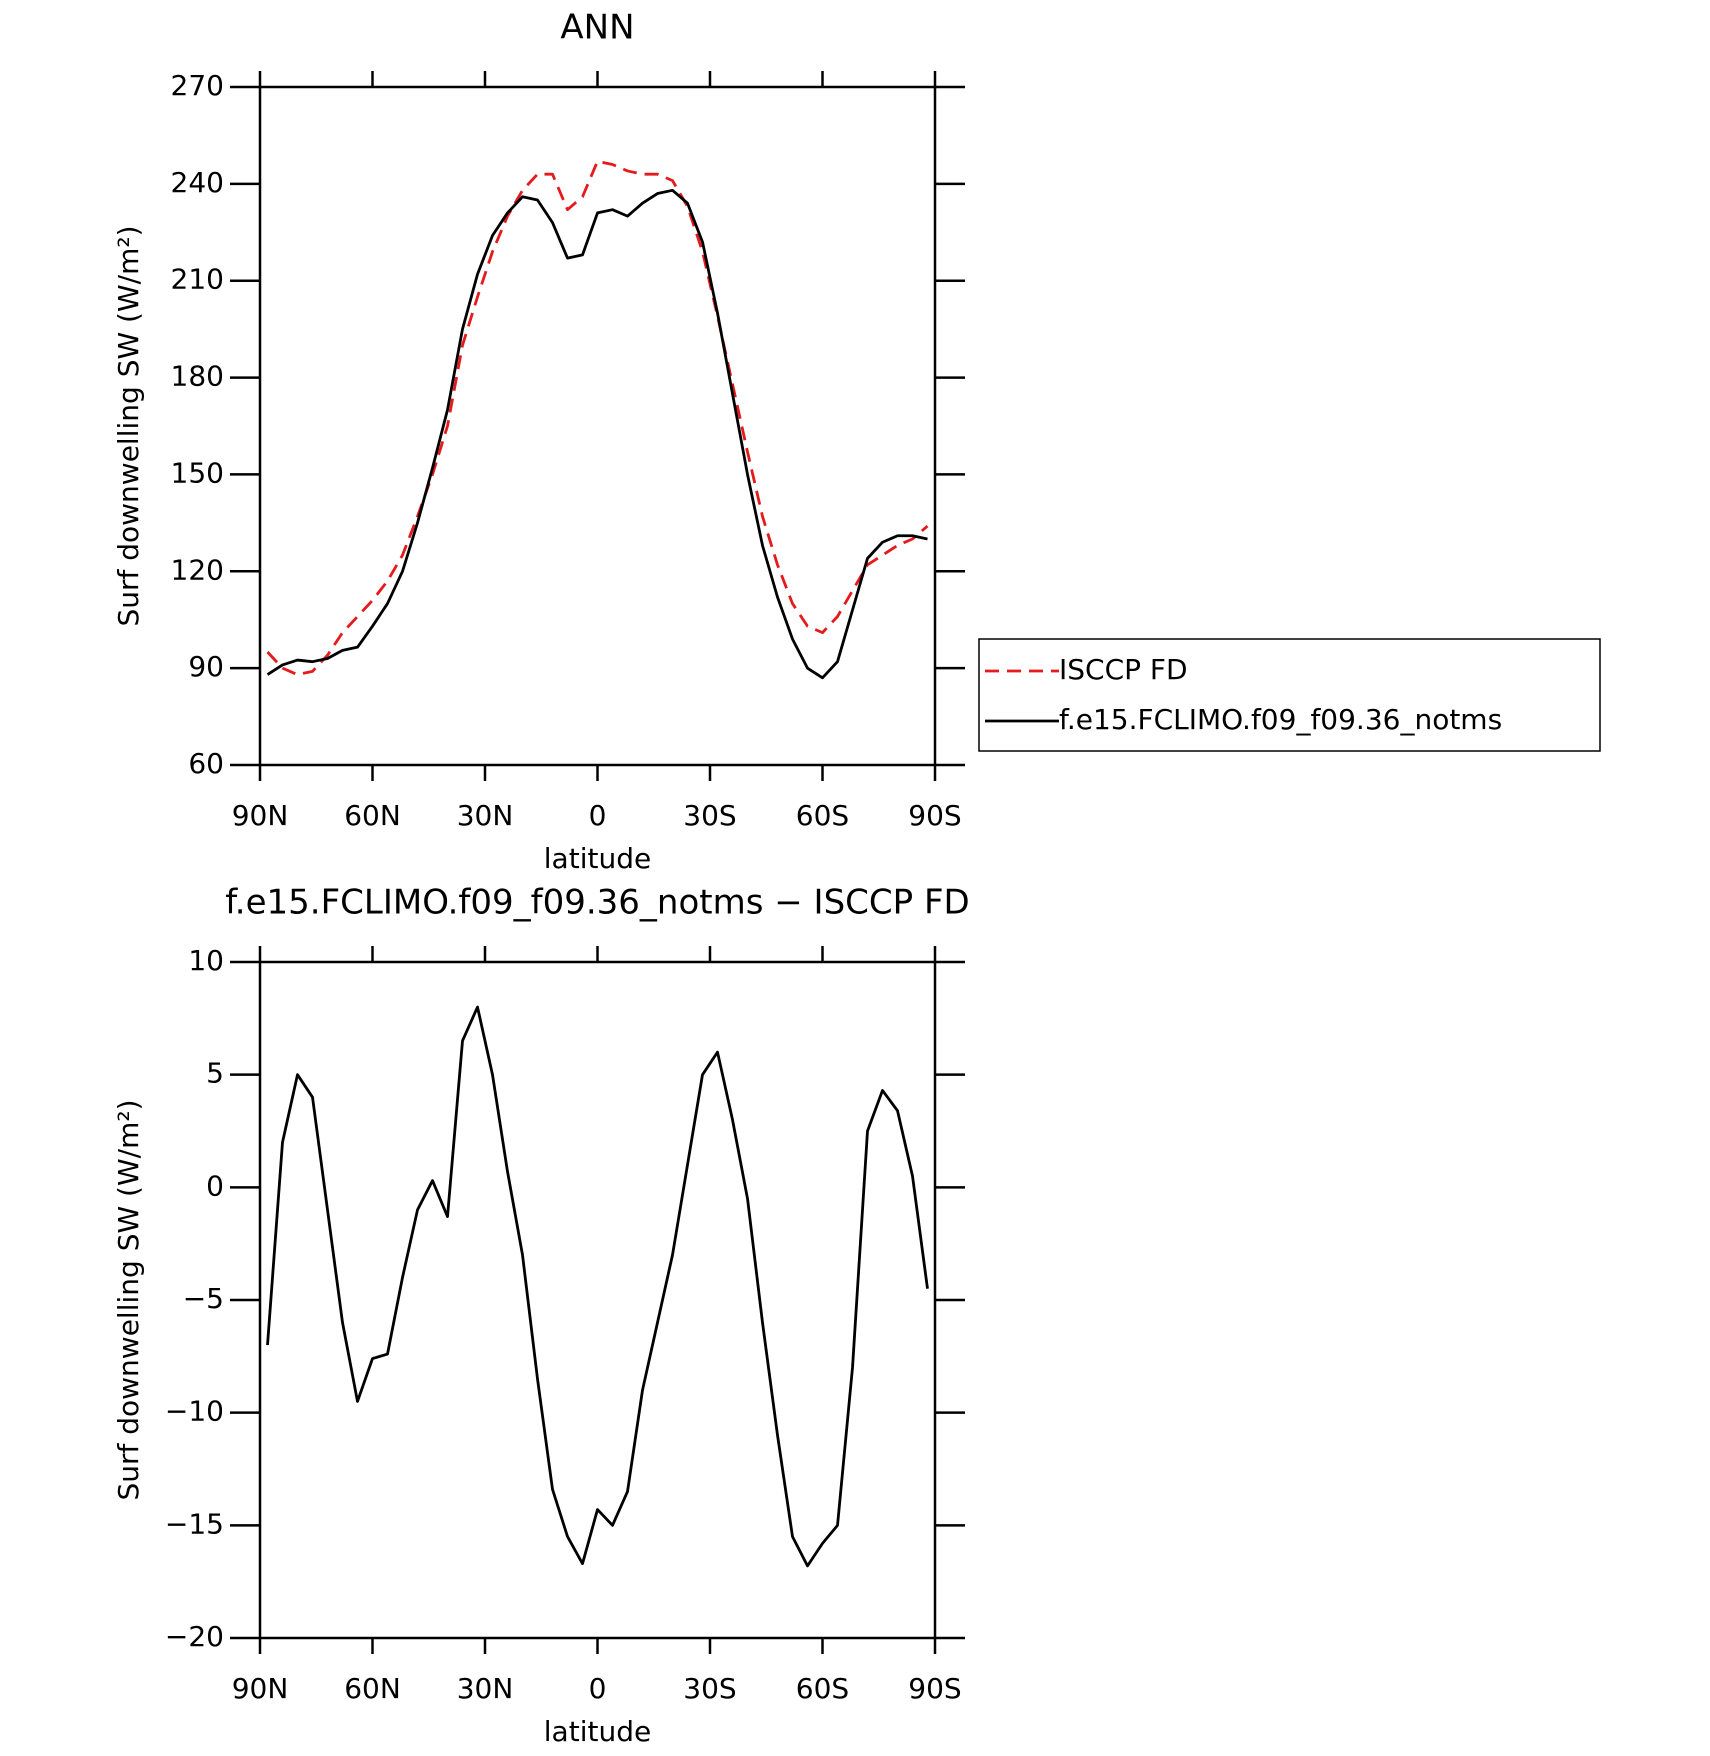  I want to click on y-tick-label: 150, so click(197, 472).